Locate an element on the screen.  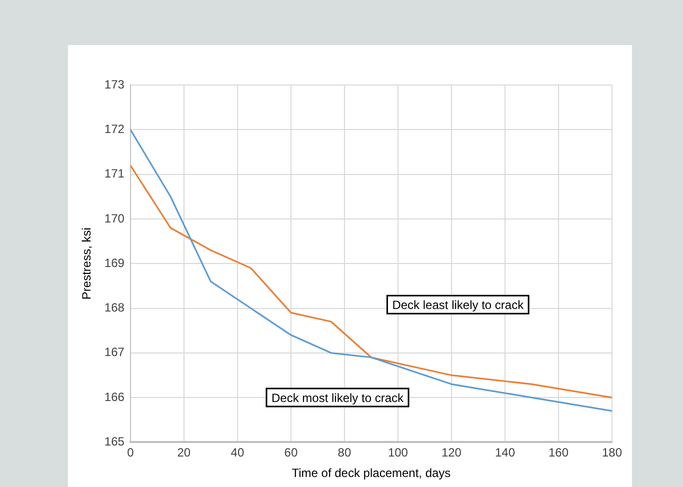
x-tick-label: 140 is located at coordinates (505, 453).